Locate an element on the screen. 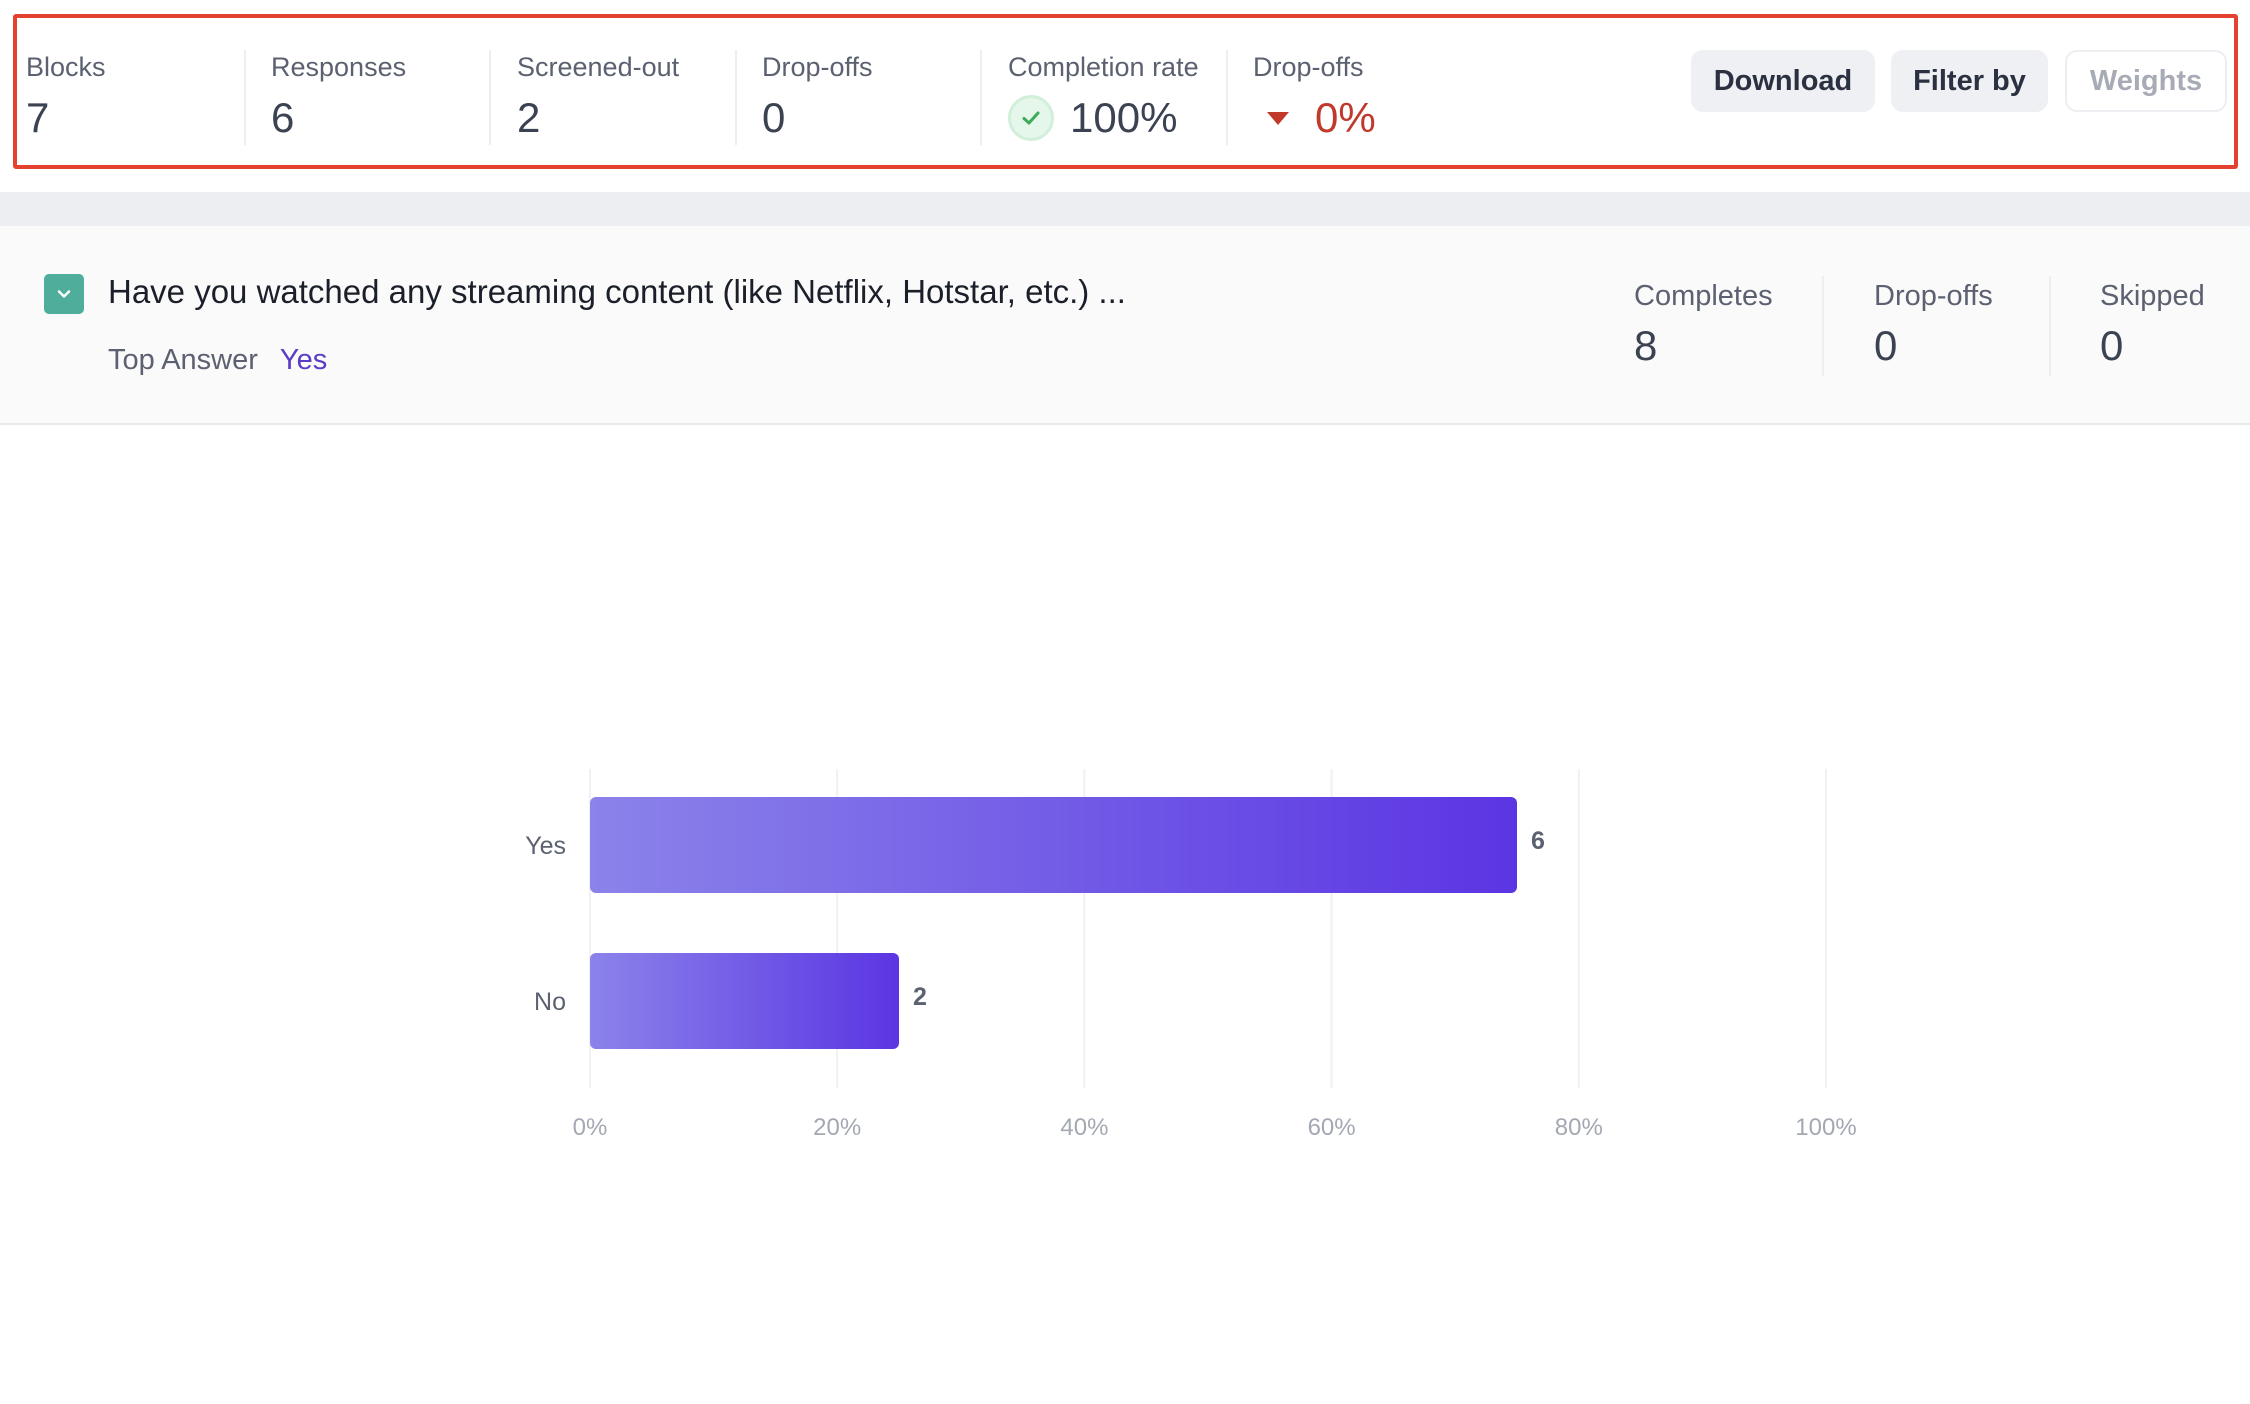 This screenshot has width=2250, height=1404. drop-off-rate-value: 0% is located at coordinates (1345, 117).